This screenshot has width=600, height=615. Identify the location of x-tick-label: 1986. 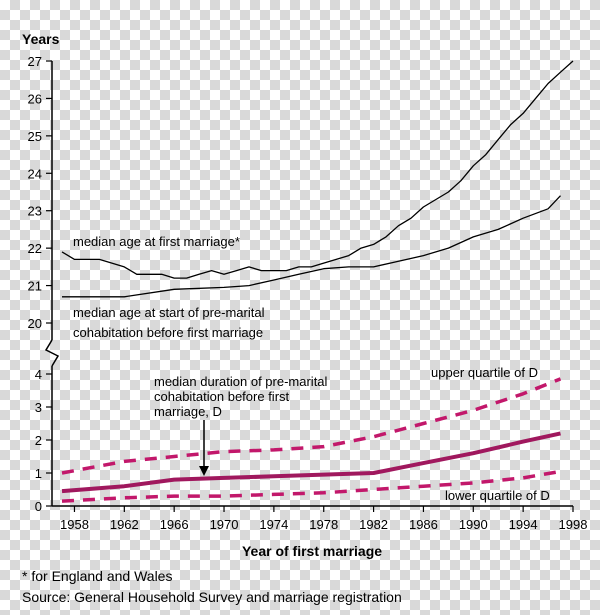
(423, 524).